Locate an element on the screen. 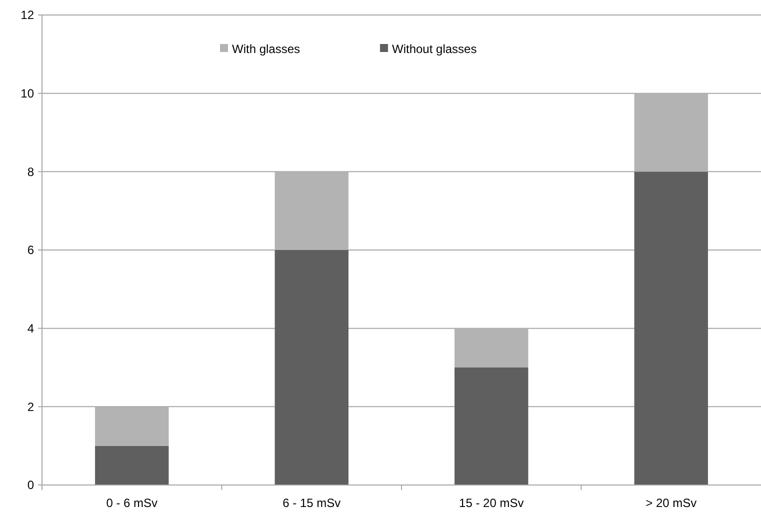 This screenshot has height=517, width=761. x-tick-label: 0 - 6 mSv is located at coordinates (132, 503).